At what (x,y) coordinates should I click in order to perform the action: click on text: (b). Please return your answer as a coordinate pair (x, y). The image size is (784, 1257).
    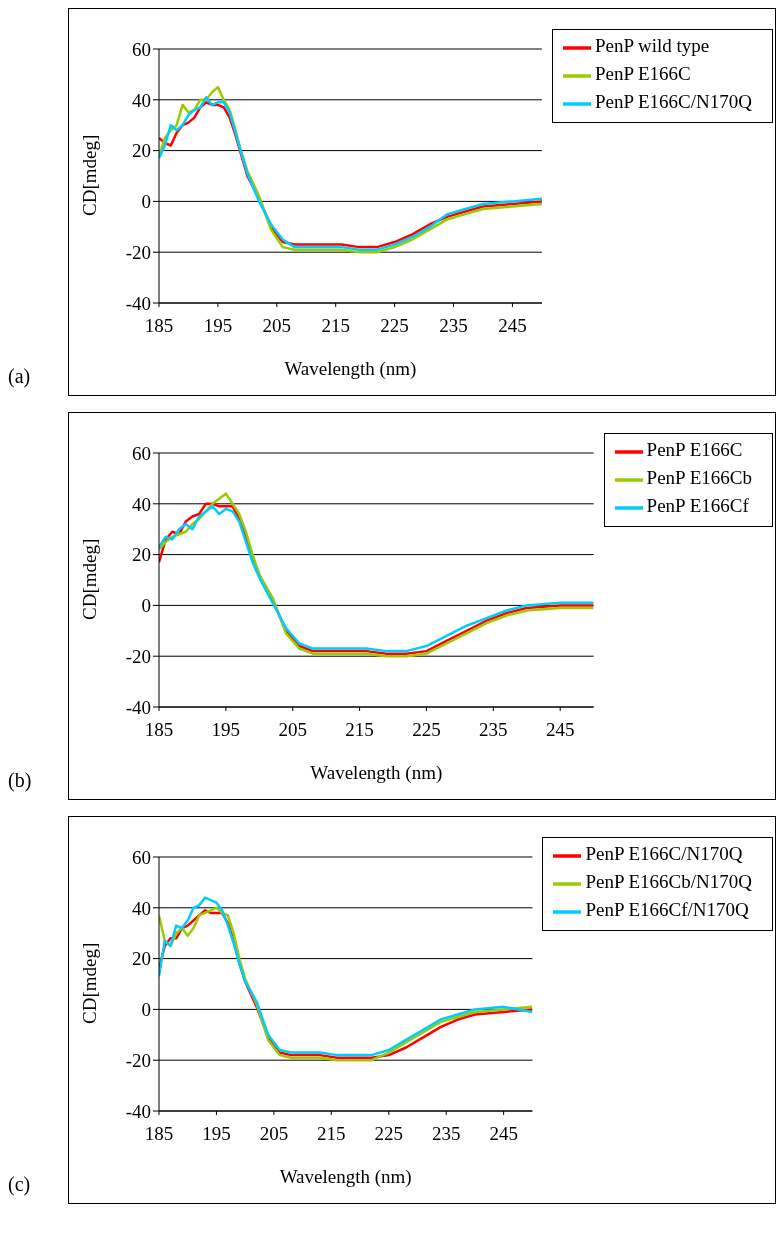
    Looking at the image, I should click on (20, 780).